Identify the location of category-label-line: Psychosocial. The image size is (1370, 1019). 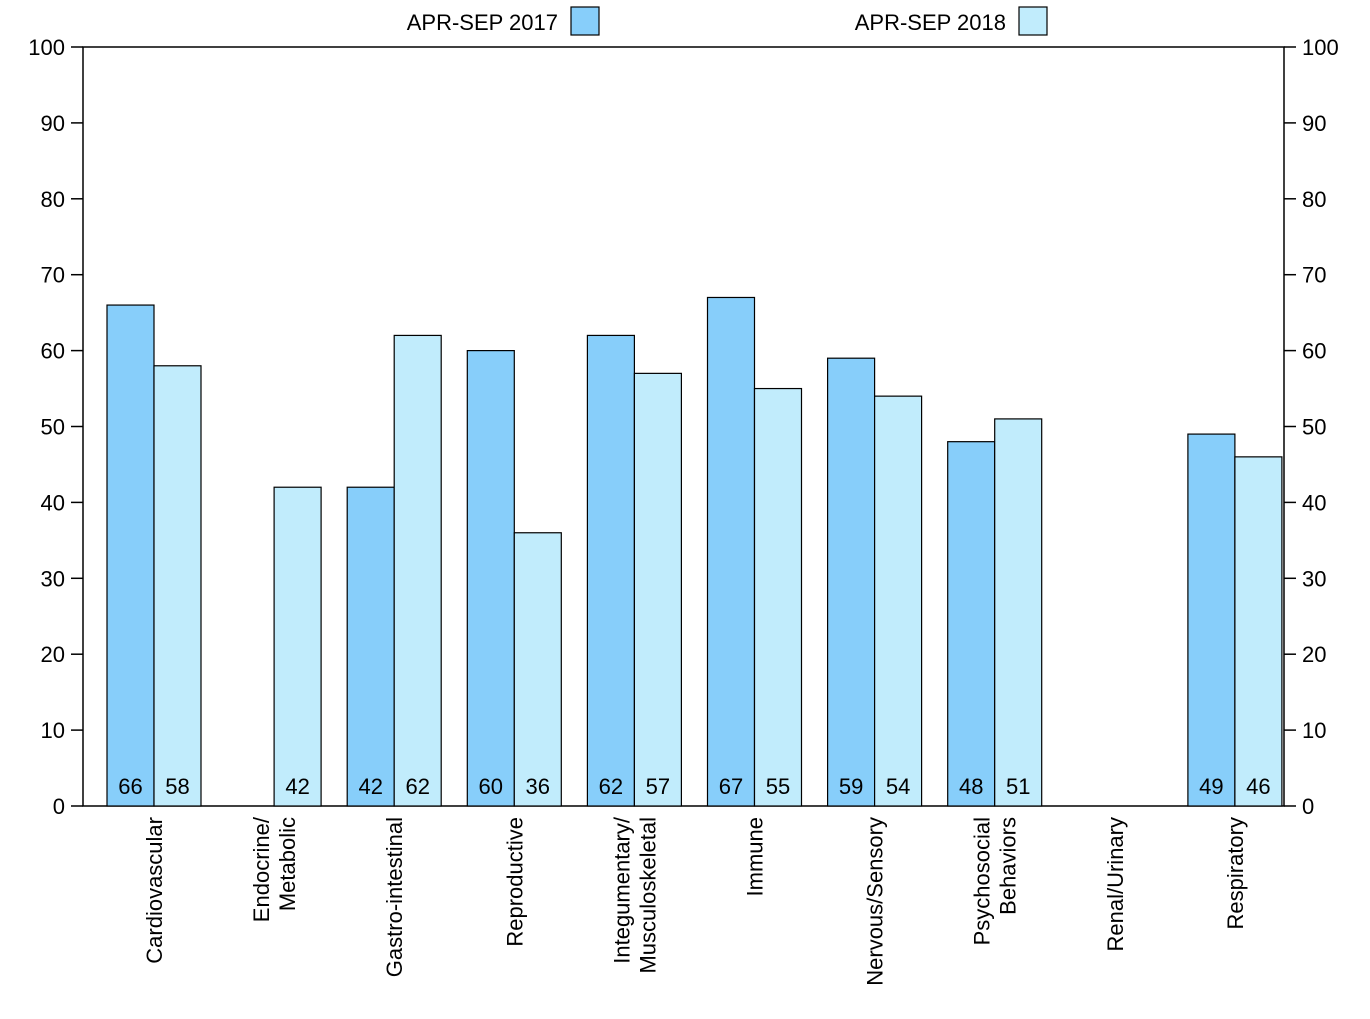
(982, 881).